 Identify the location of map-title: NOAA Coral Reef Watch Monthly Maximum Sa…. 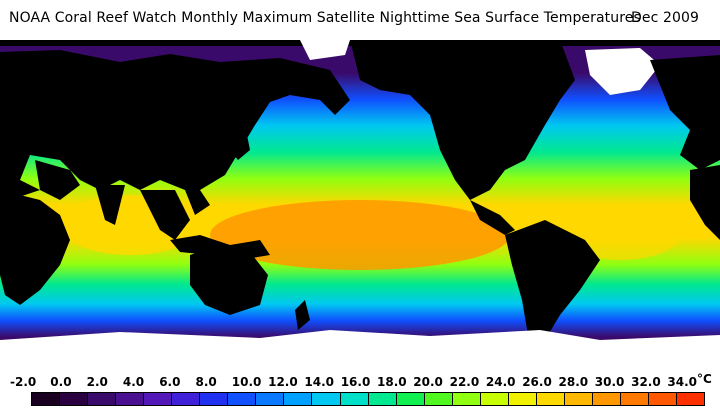
(360, 21).